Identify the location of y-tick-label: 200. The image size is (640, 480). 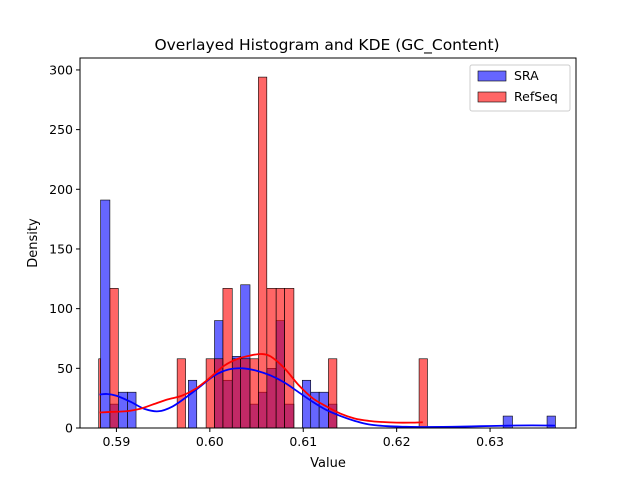
(61, 189).